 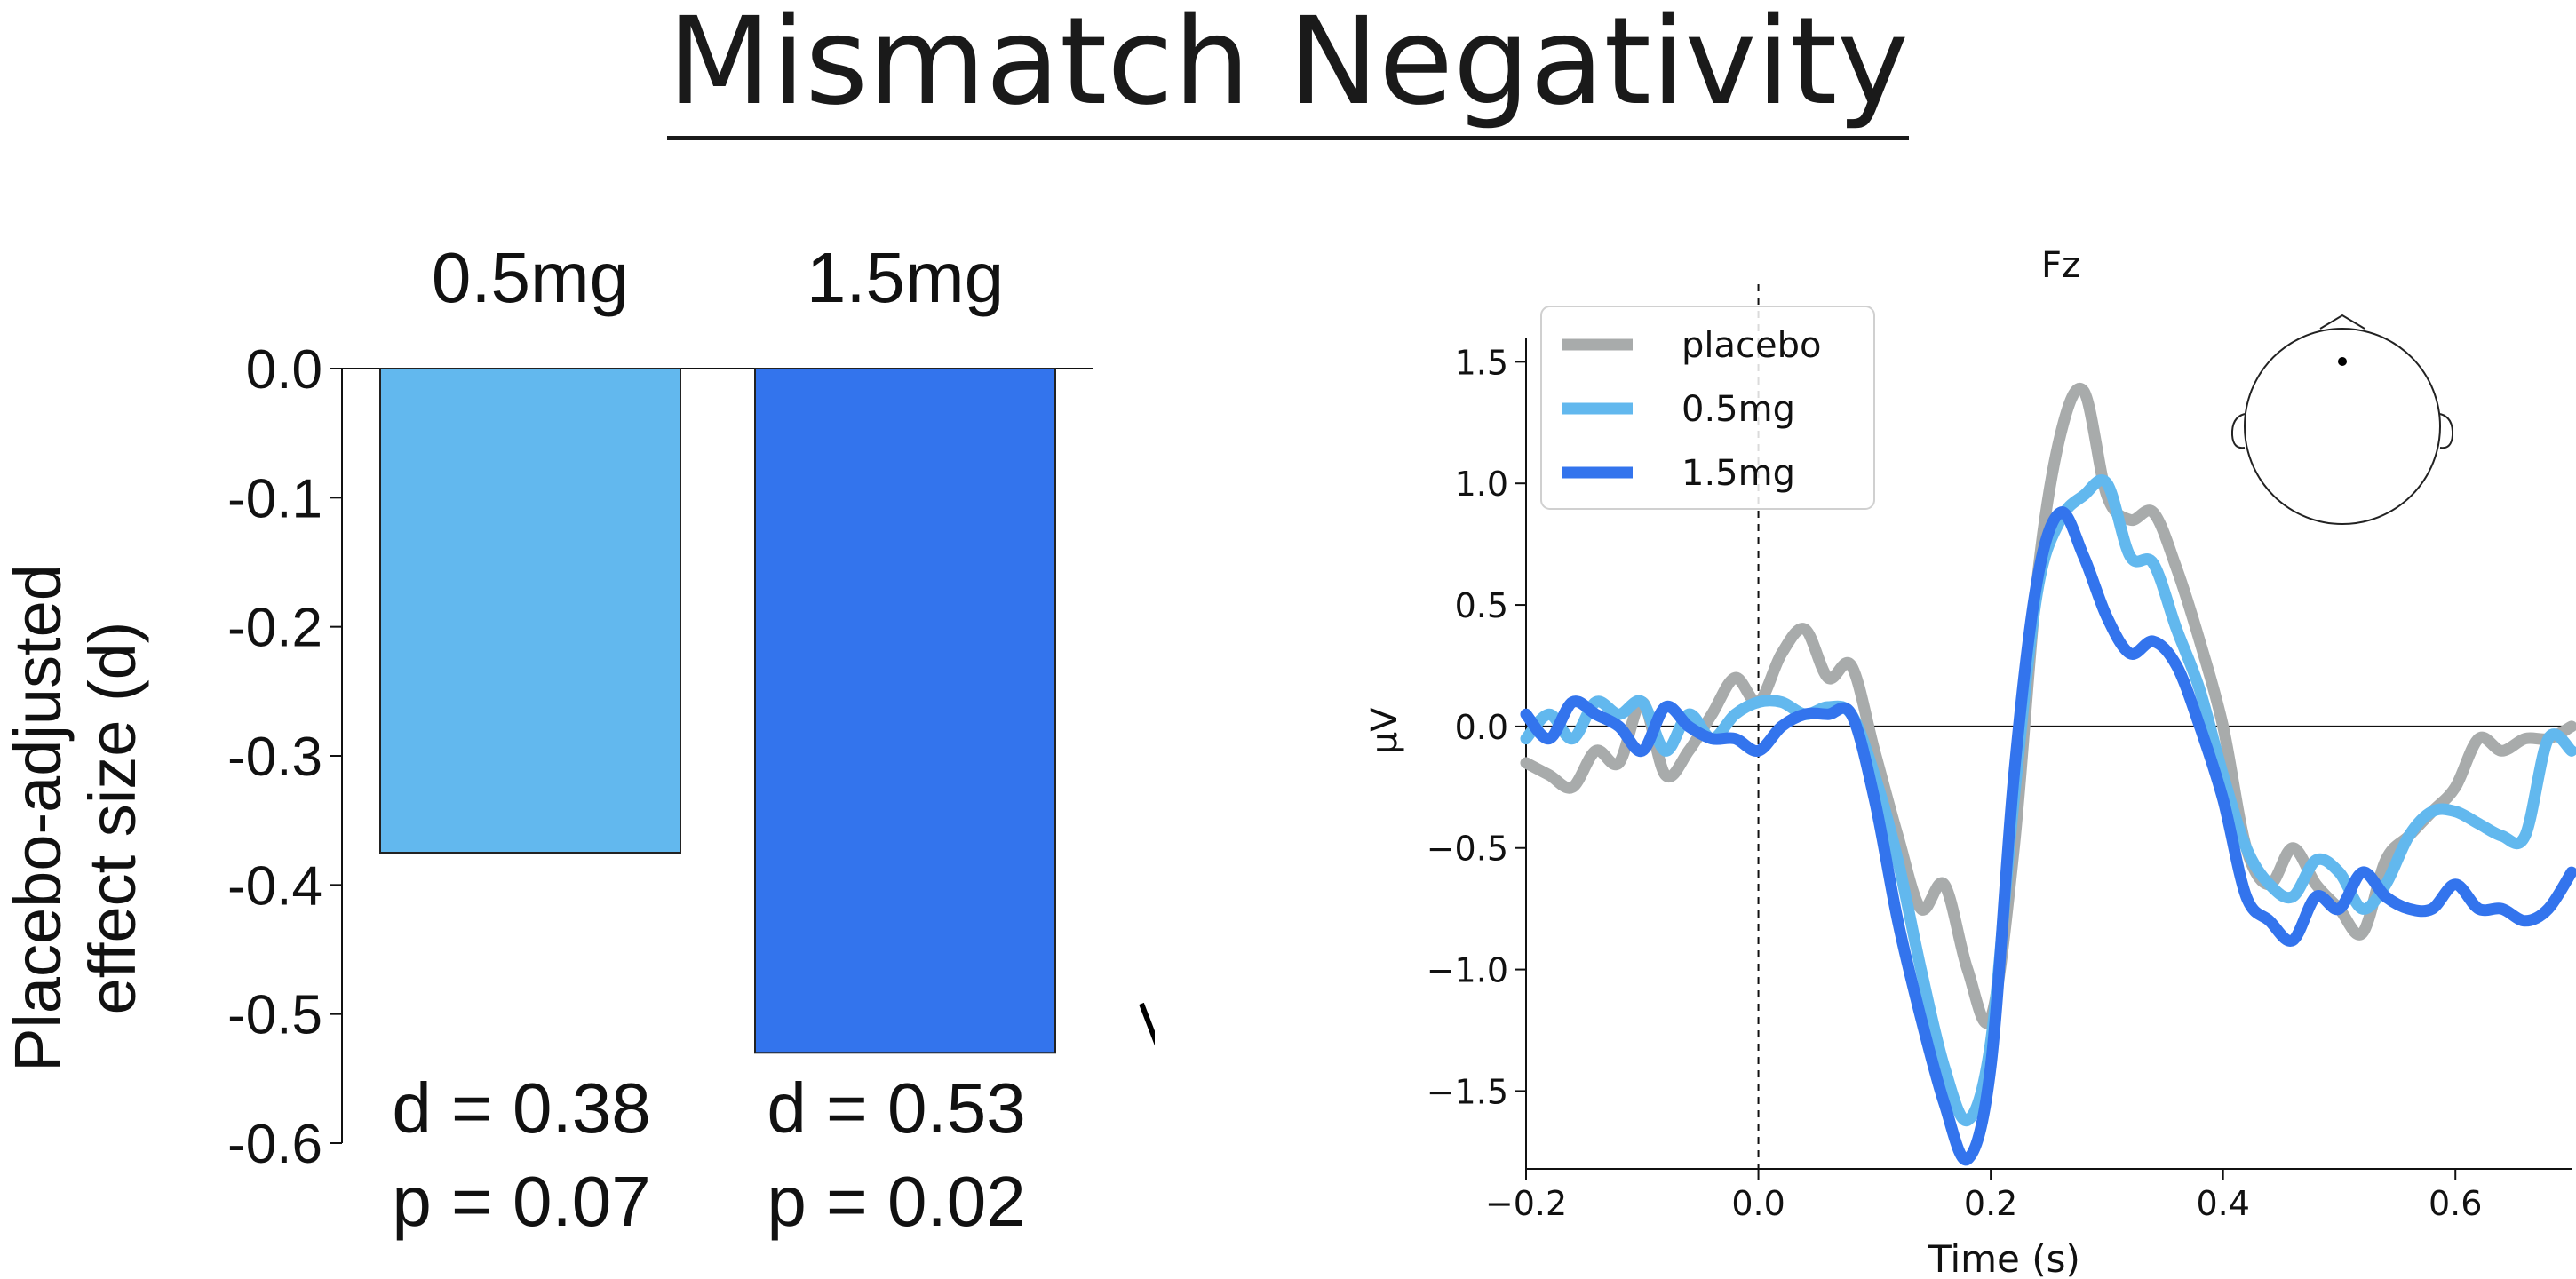 What do you see at coordinates (905, 277) in the screenshot?
I see `bar-category-label: 1.5mg` at bounding box center [905, 277].